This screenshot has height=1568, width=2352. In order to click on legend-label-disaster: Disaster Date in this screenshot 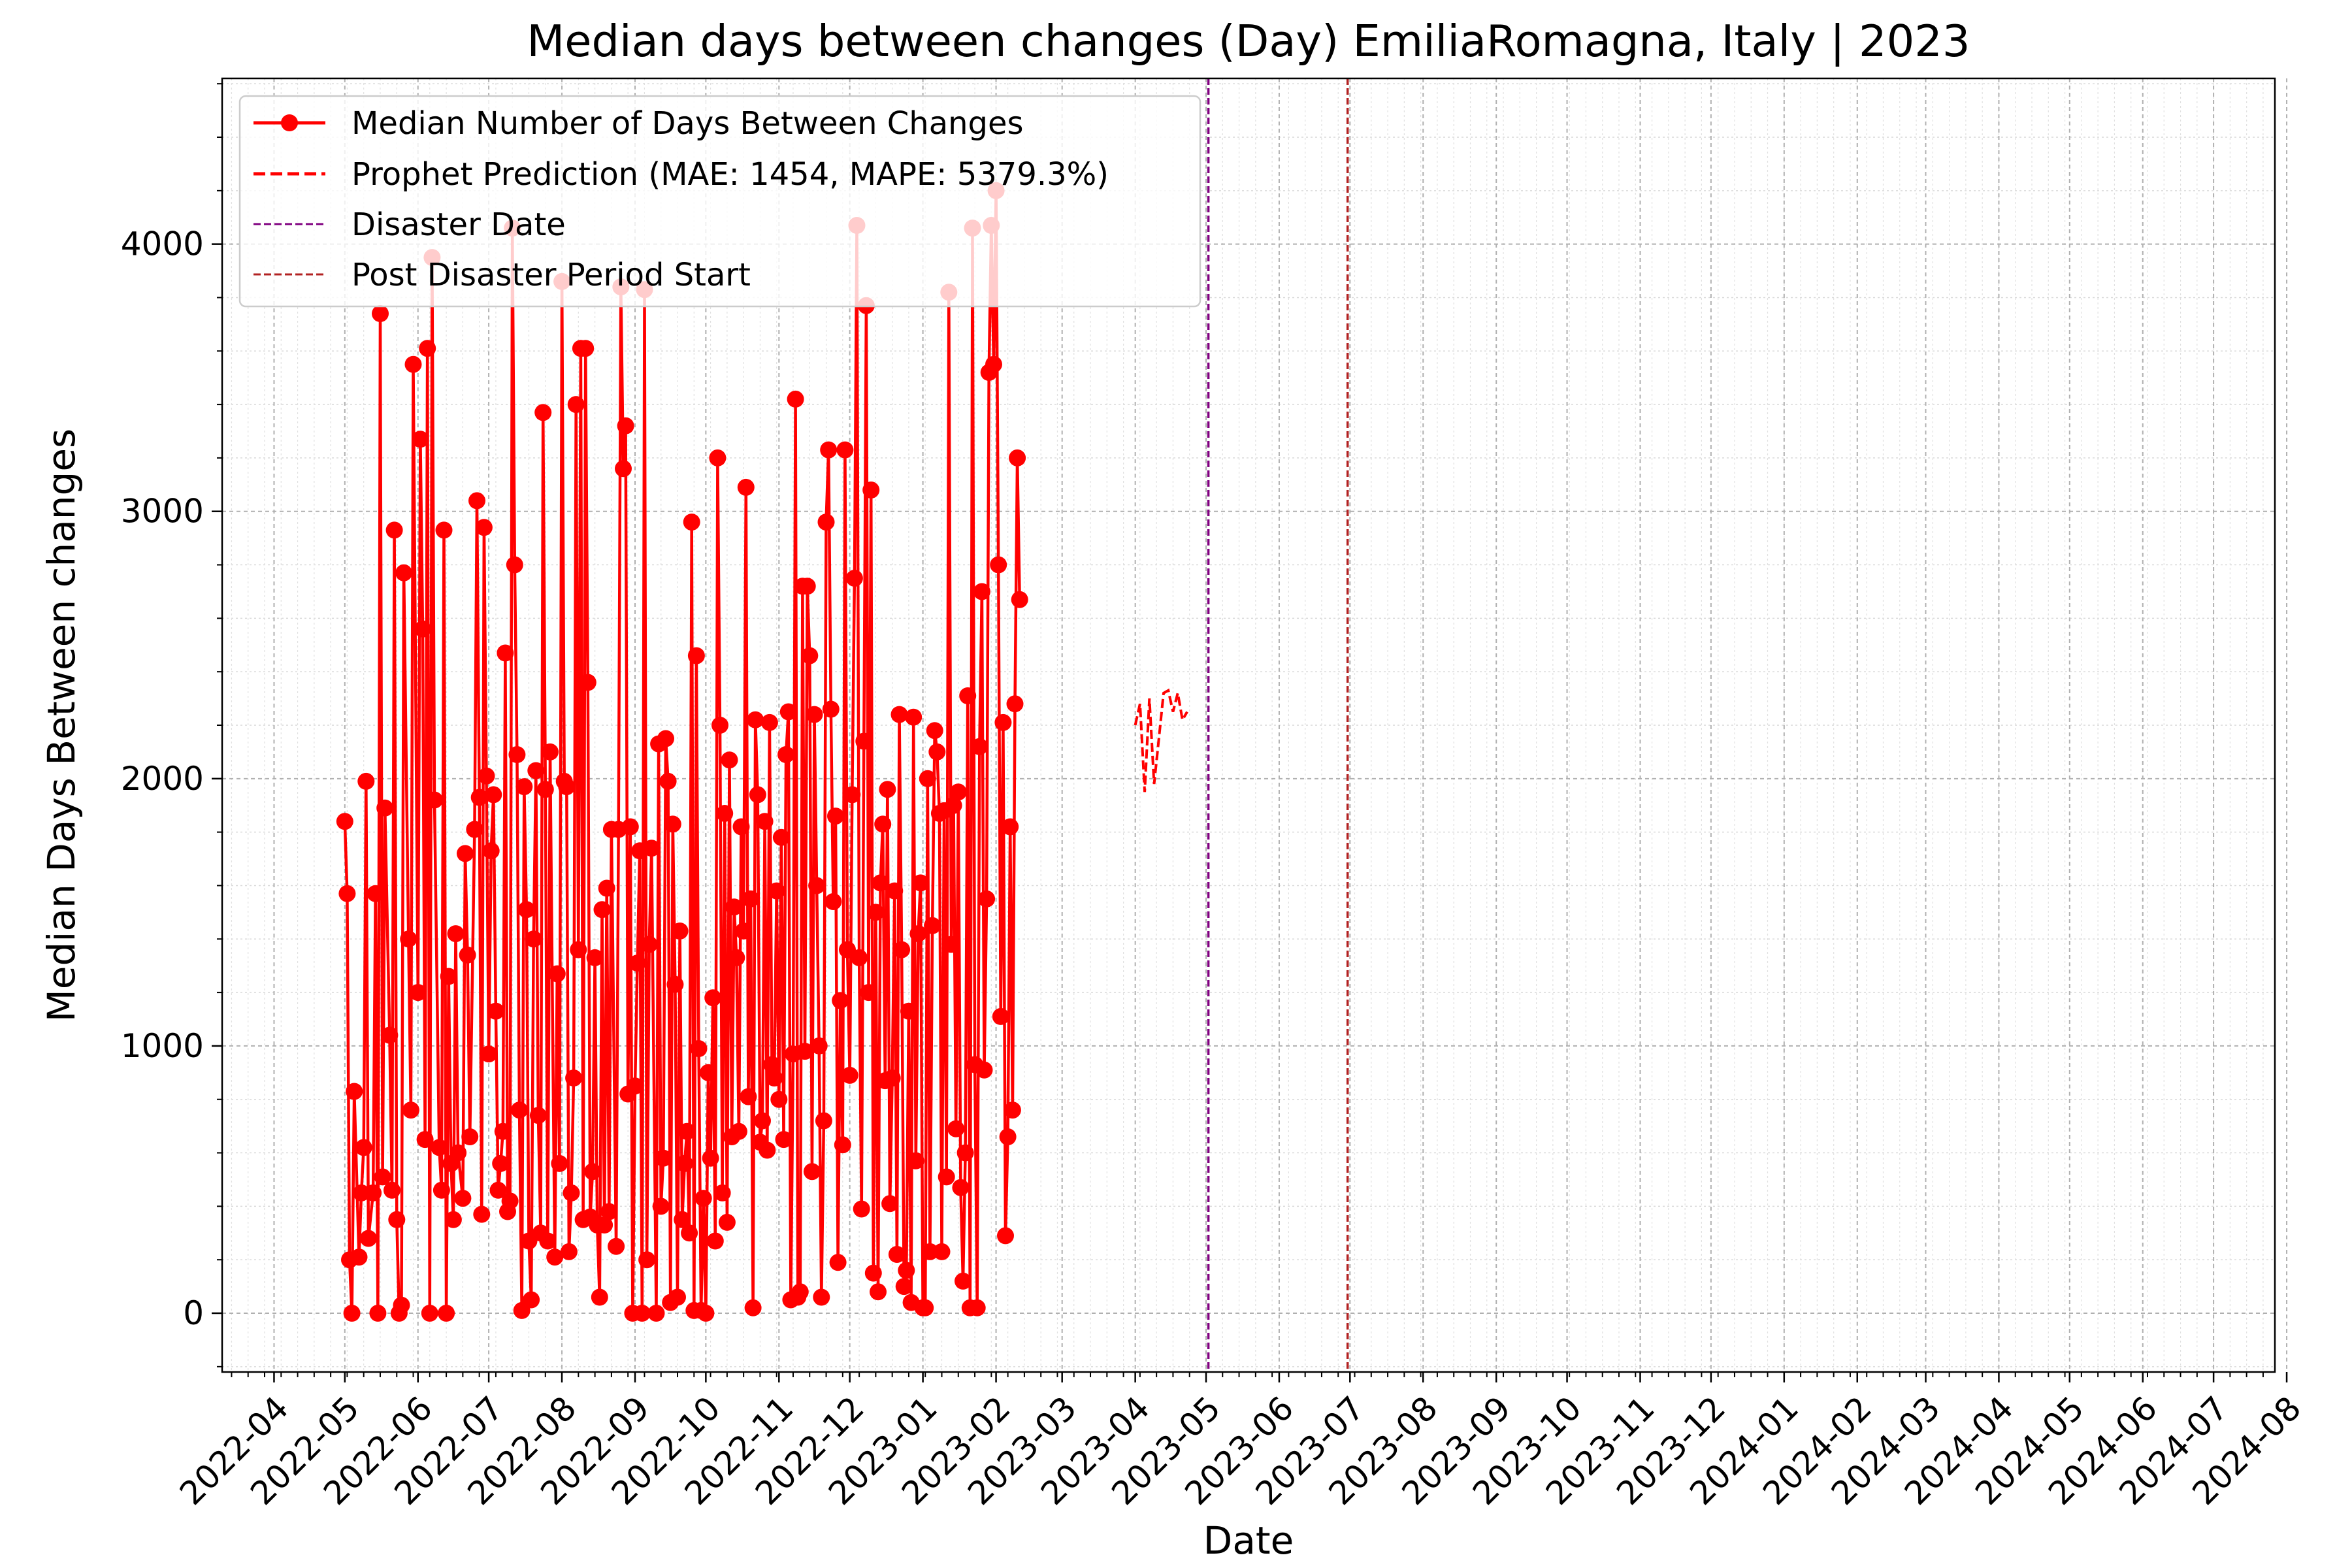, I will do `click(458, 224)`.